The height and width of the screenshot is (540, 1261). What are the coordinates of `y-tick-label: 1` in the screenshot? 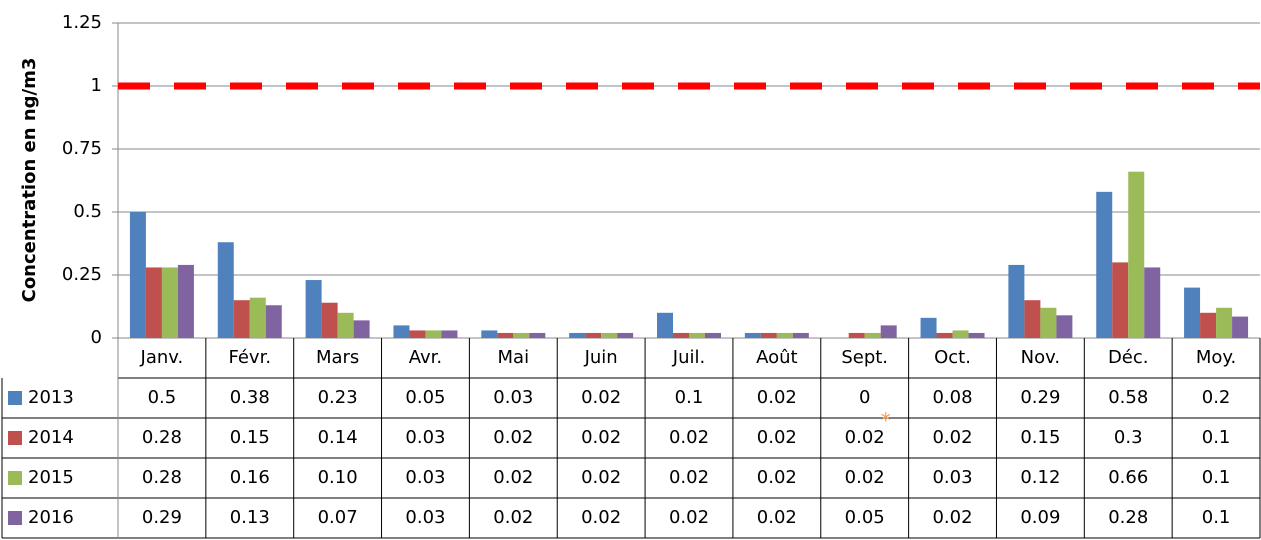 It's located at (96, 85).